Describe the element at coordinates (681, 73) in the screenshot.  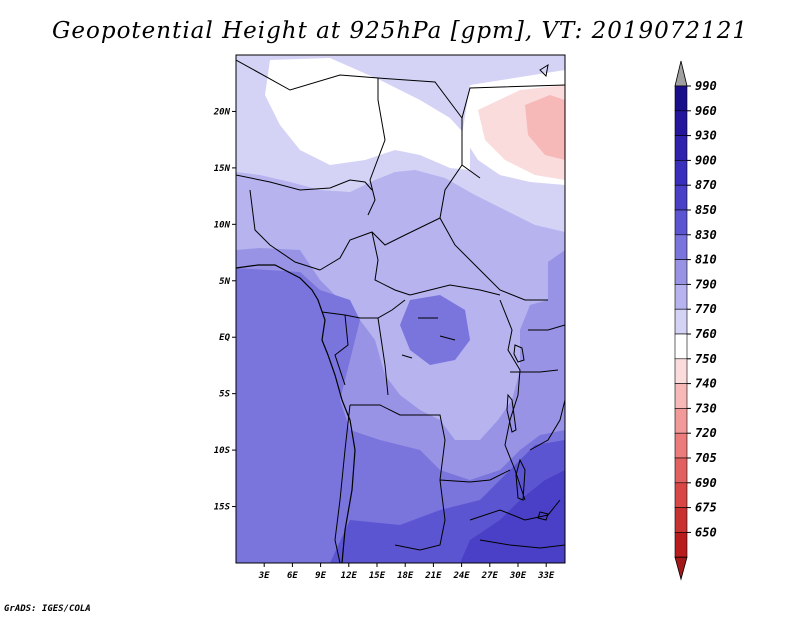
I see `legend-top-arrow` at that location.